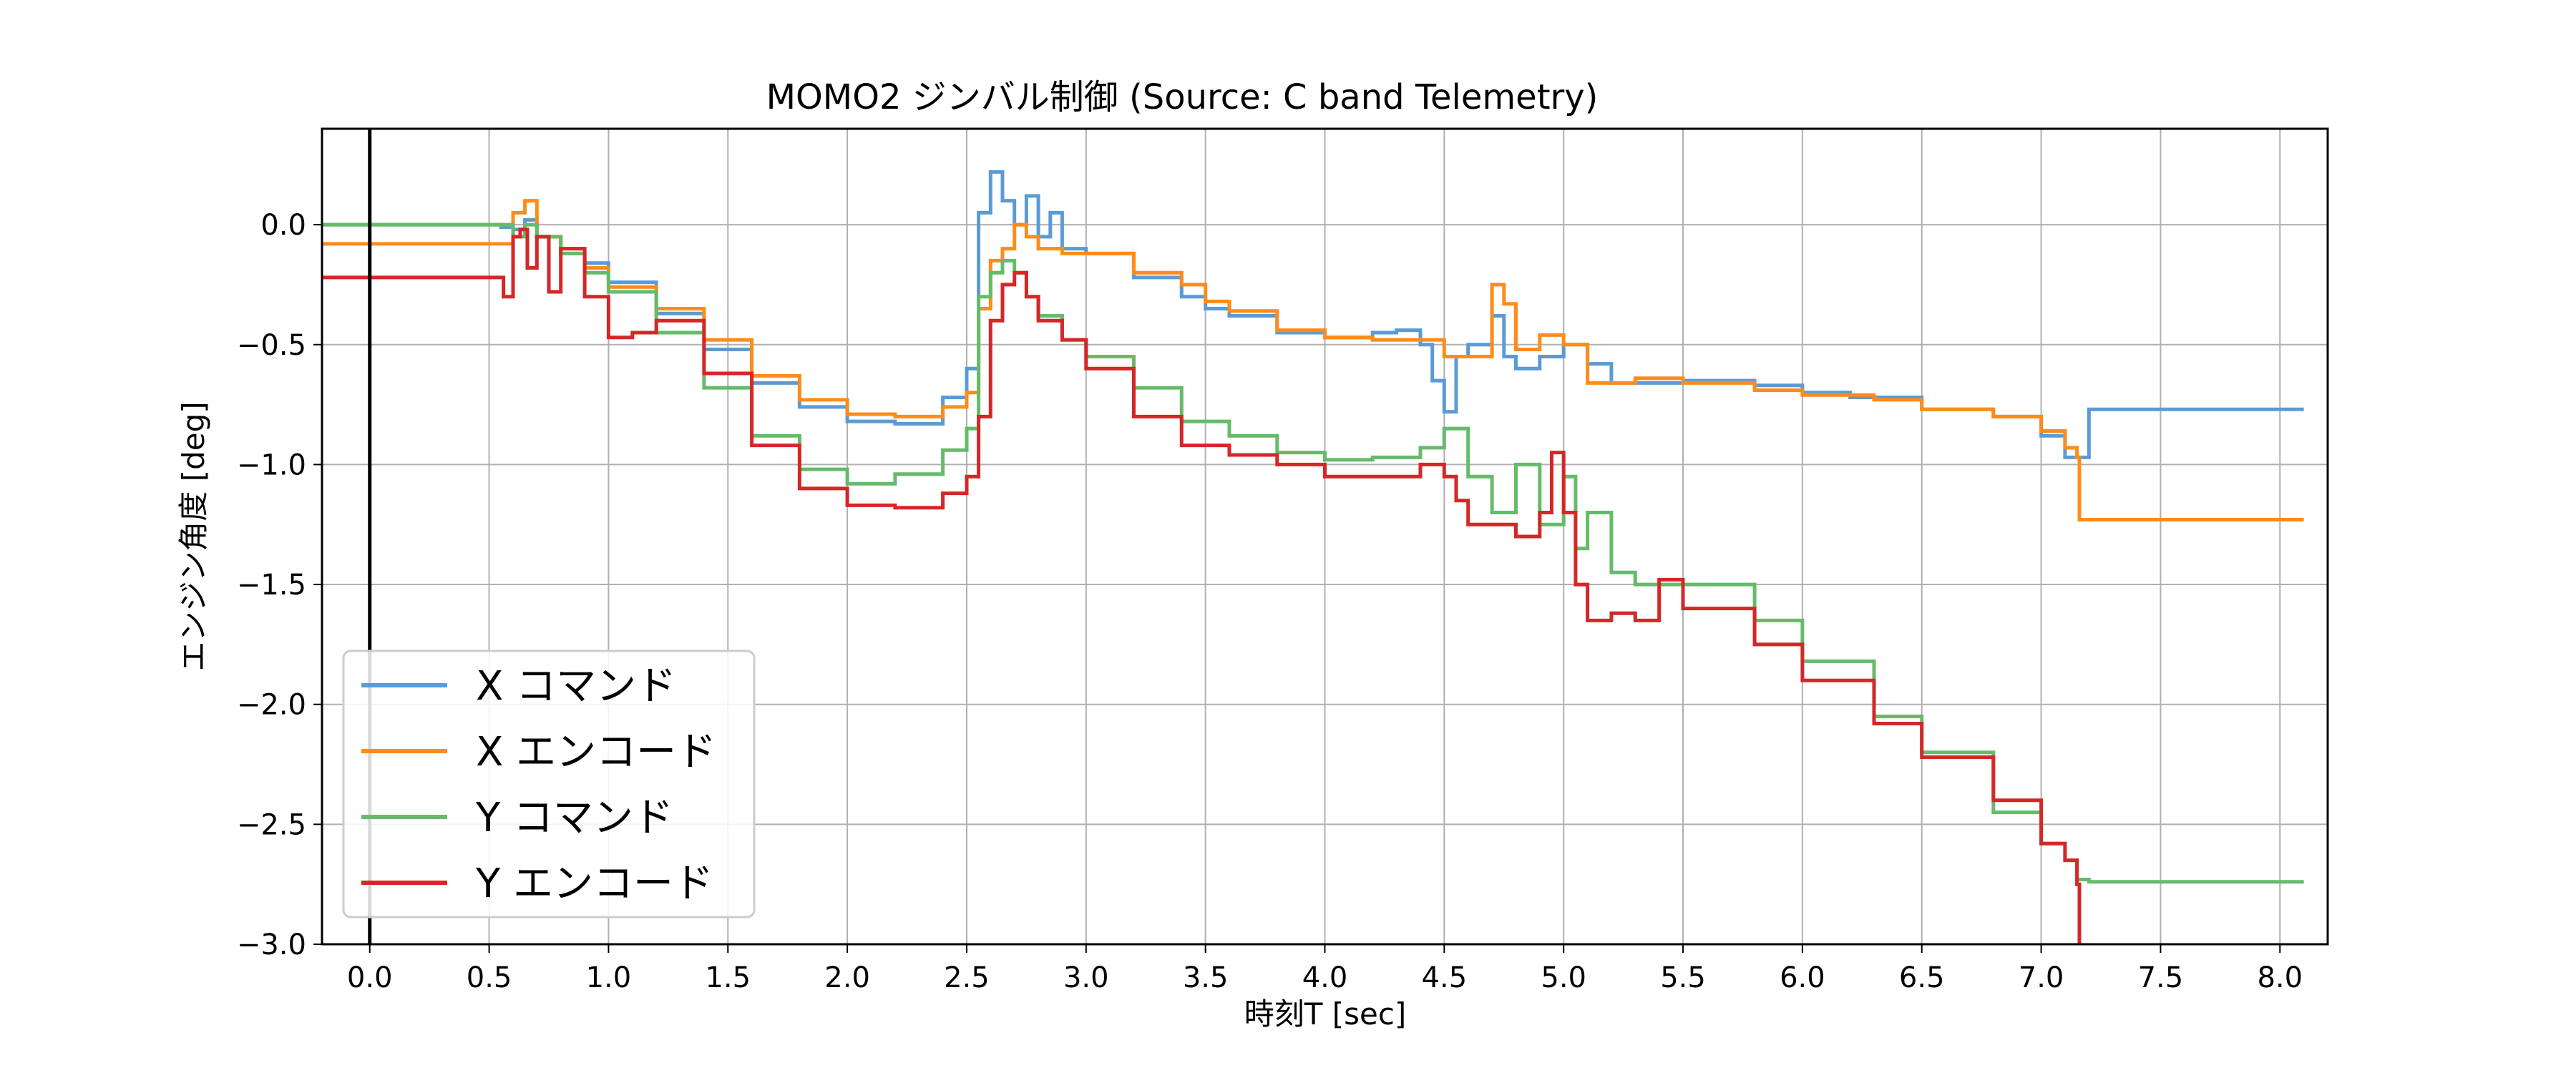  I want to click on legend-label: X コマンド, so click(576, 686).